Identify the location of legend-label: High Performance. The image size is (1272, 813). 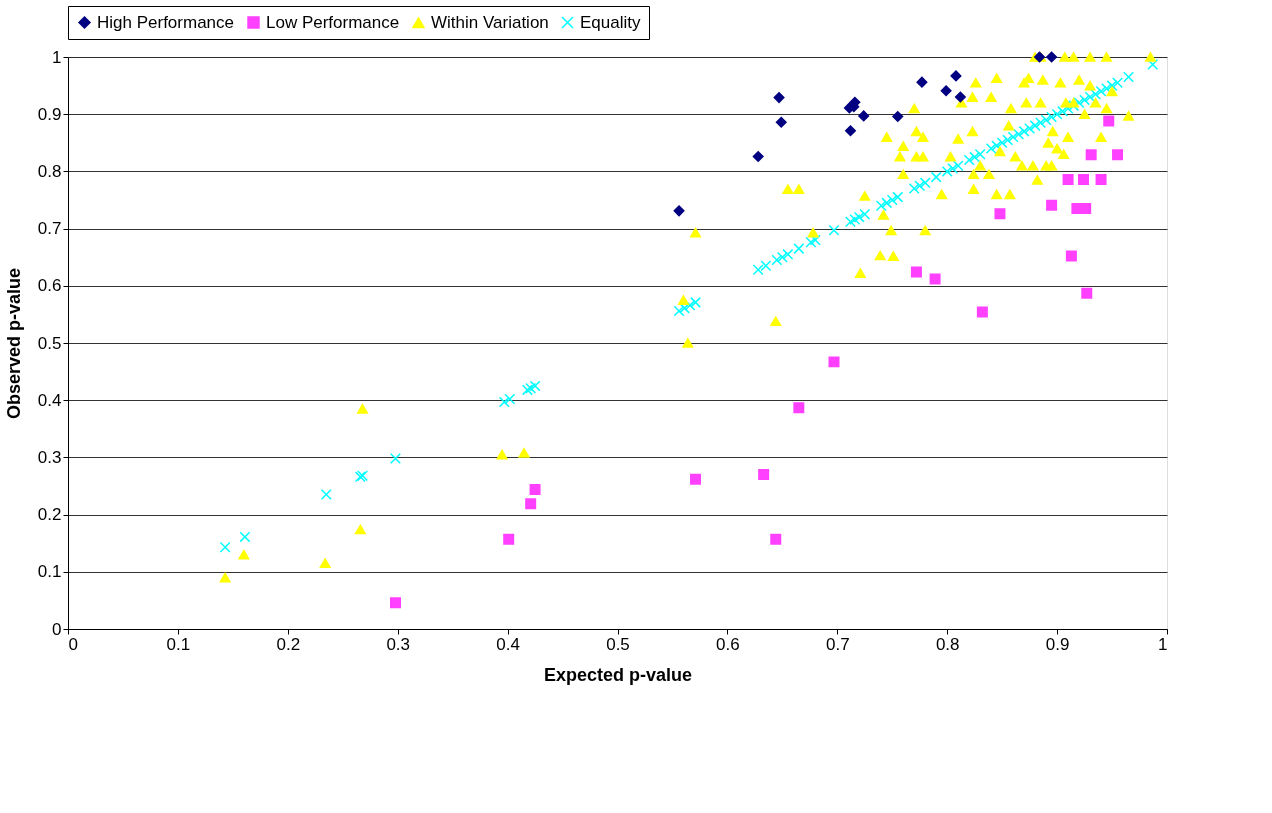
(166, 22).